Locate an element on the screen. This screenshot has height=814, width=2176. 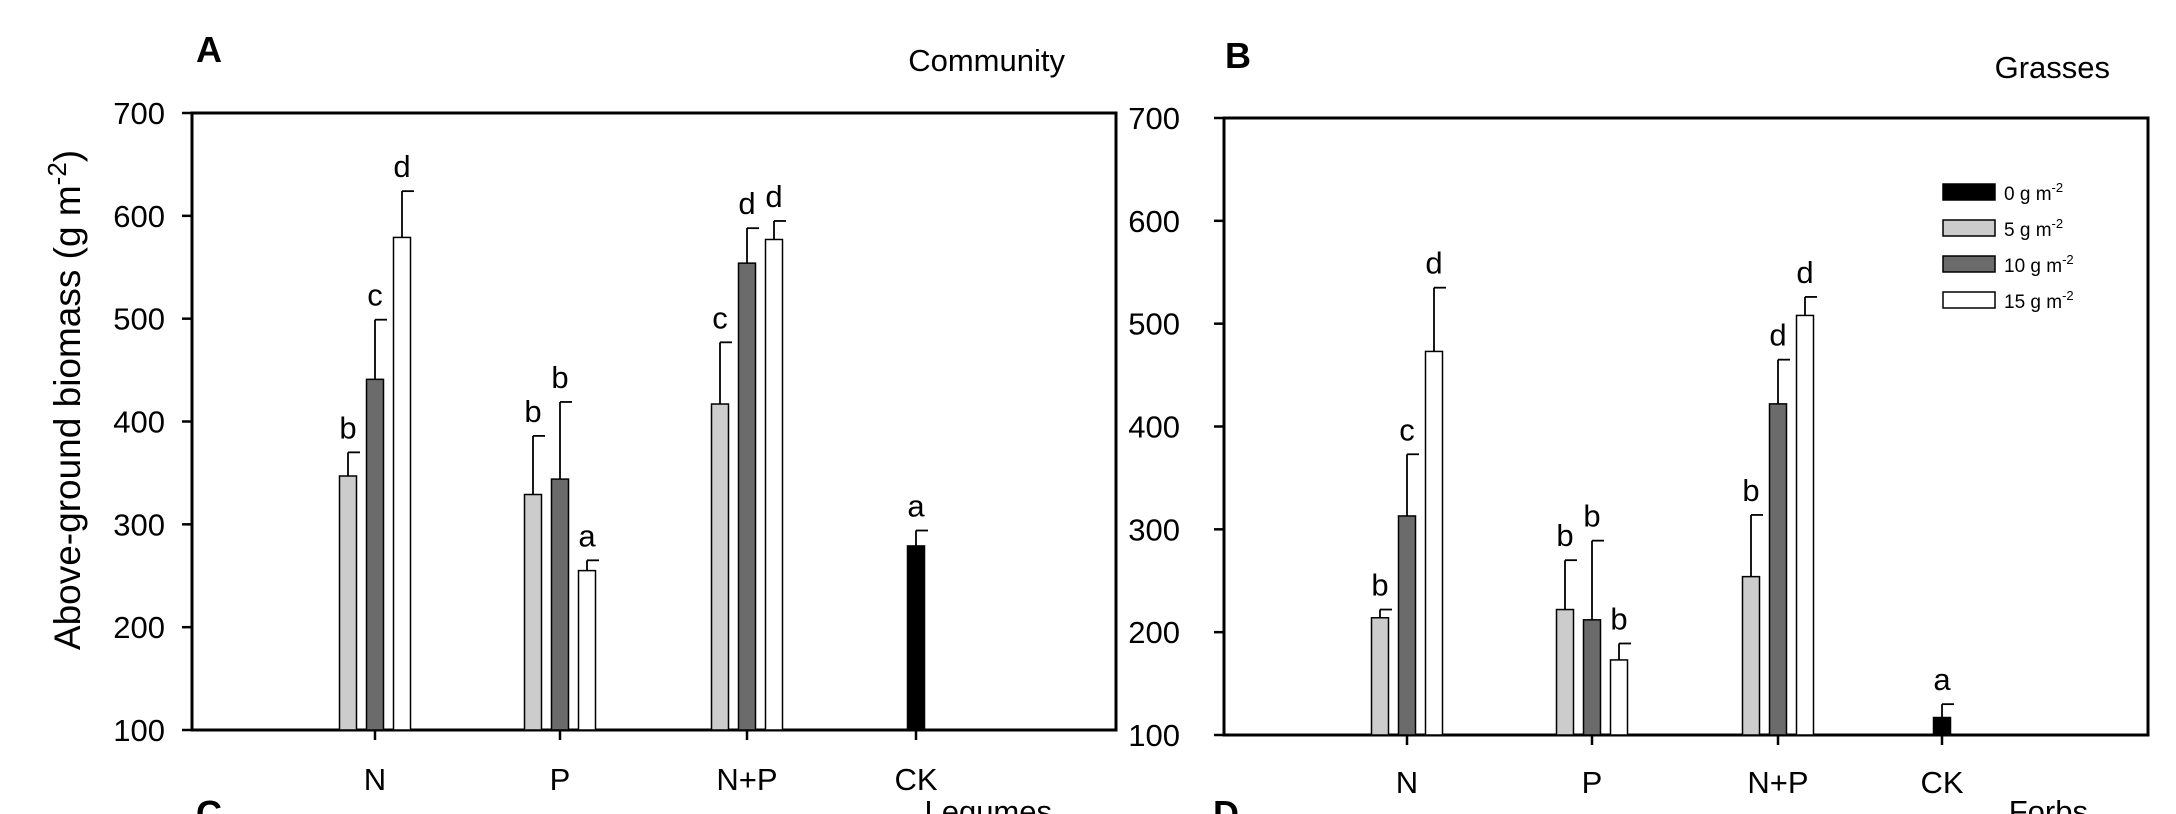
legend-item: 10 g m-2 is located at coordinates (2008, 264).